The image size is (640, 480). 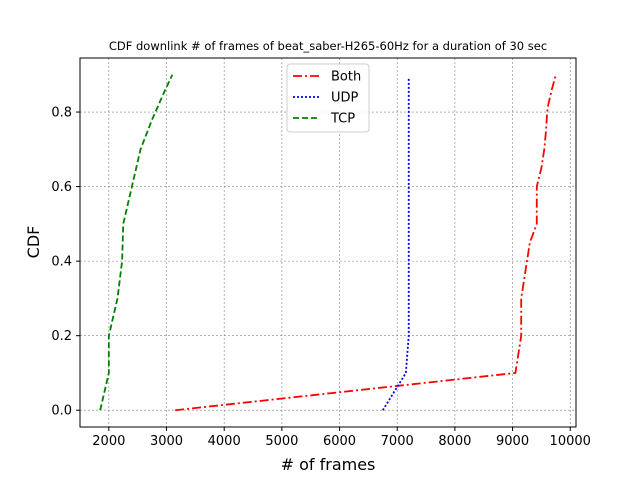 I want to click on x-axis-label: # of frames, so click(x=328, y=464).